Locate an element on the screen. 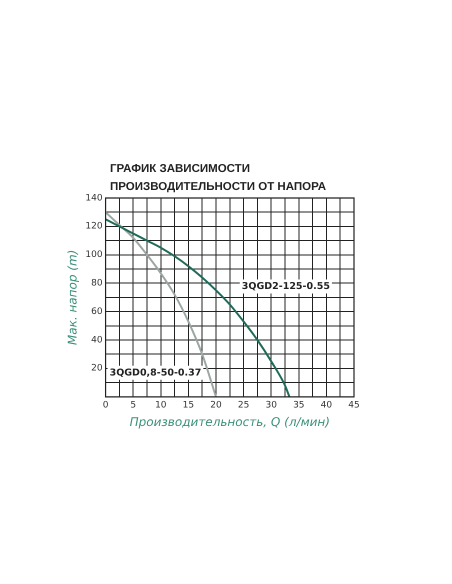  x-tick-label: 15 is located at coordinates (188, 405).